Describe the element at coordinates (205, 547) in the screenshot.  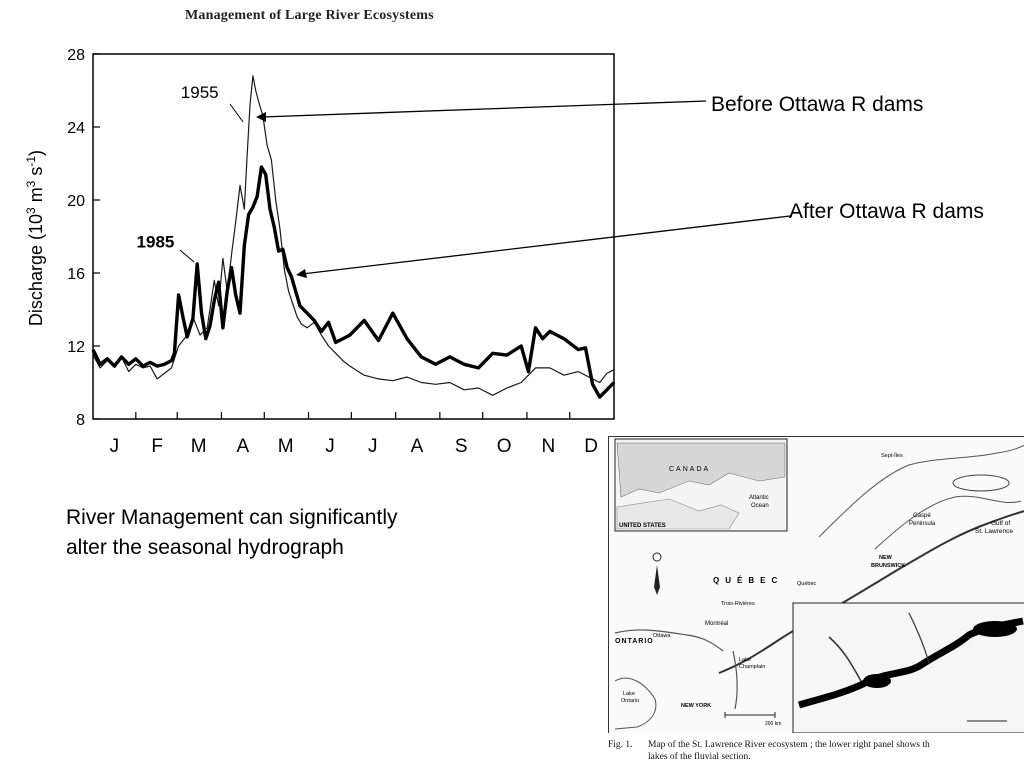
I see `caption-line-2: alter the seasonal hydrograph` at that location.